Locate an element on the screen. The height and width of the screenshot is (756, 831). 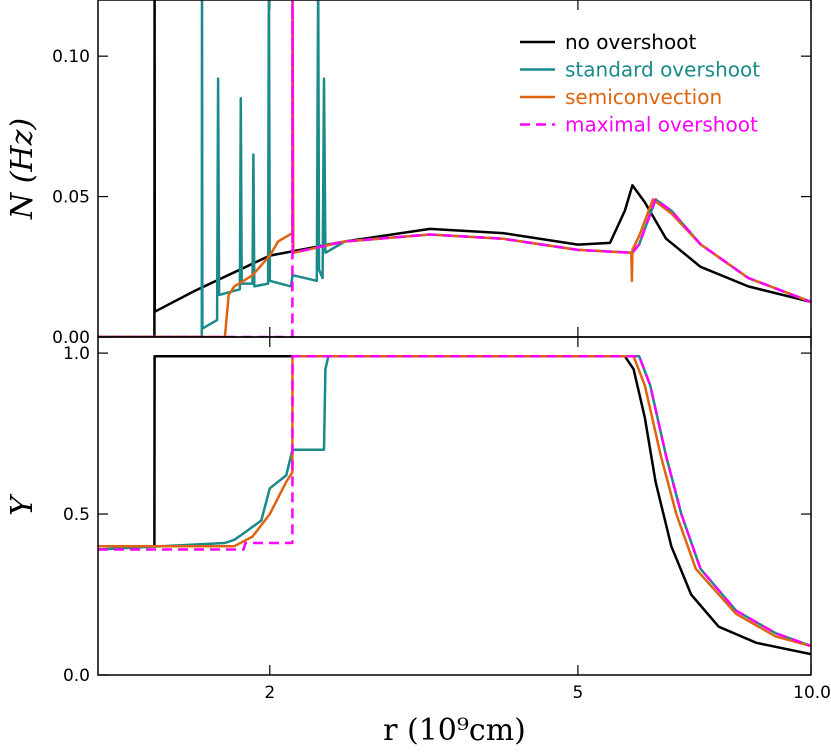
x-tick-label: 2 is located at coordinates (269, 693).